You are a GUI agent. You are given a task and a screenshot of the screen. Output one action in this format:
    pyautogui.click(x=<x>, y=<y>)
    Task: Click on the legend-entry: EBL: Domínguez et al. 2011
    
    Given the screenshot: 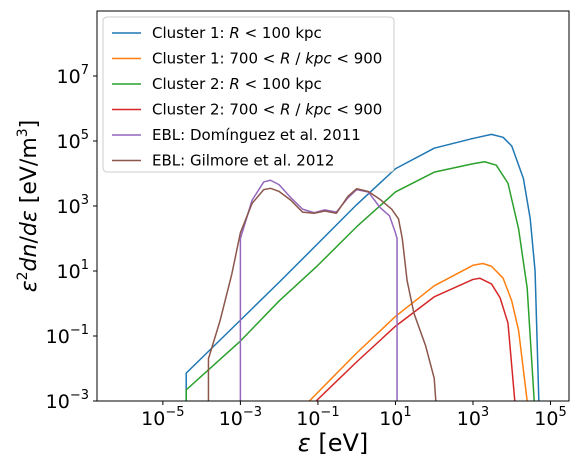 What is the action you would take?
    pyautogui.click(x=256, y=135)
    